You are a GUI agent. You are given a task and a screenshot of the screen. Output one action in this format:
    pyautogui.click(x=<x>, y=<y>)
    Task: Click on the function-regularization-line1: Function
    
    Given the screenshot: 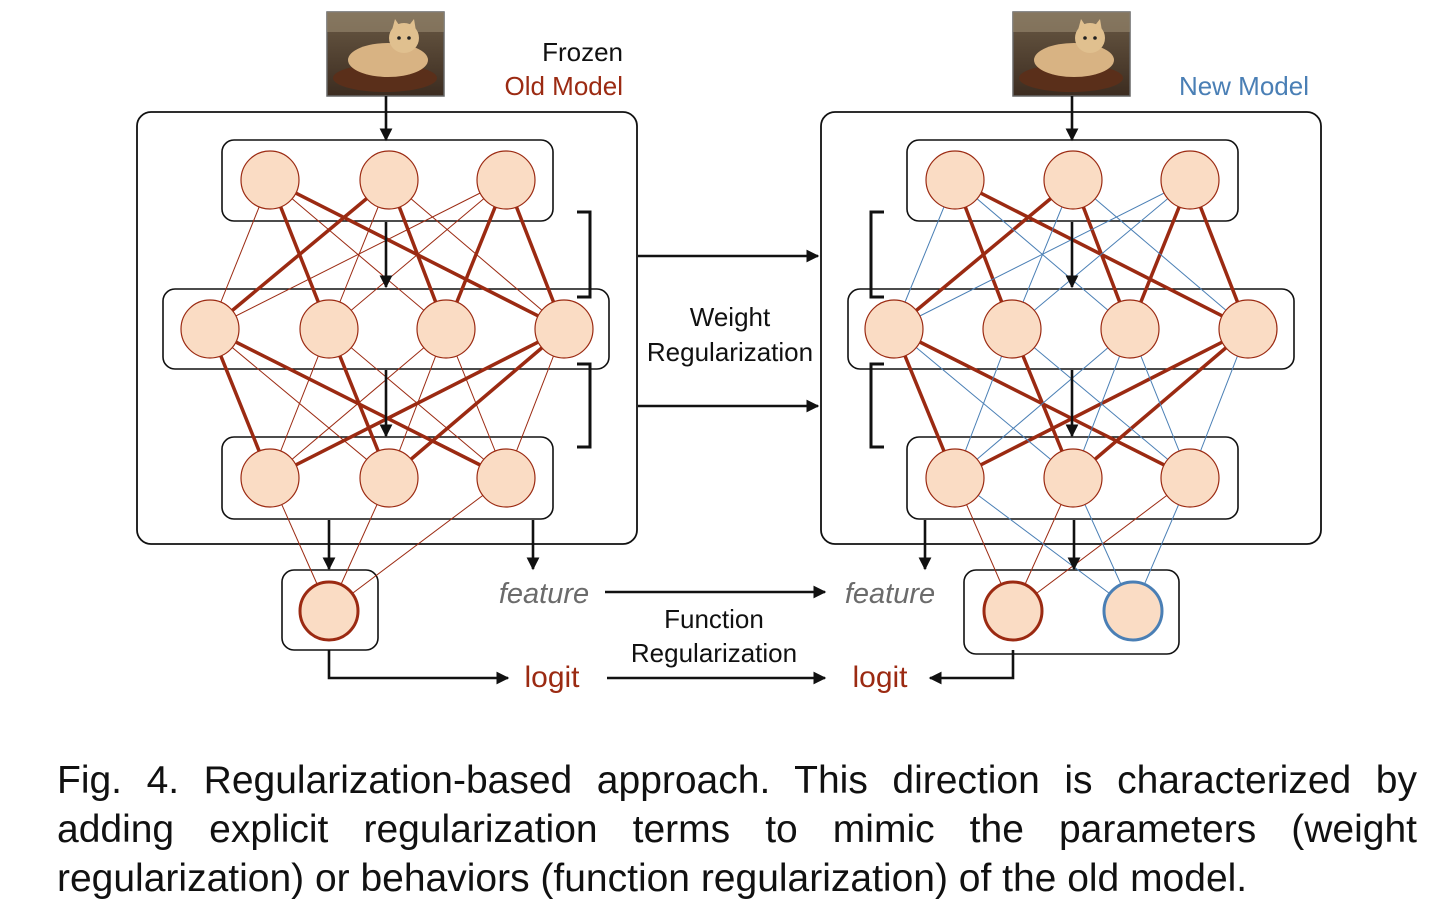 What is the action you would take?
    pyautogui.click(x=714, y=619)
    